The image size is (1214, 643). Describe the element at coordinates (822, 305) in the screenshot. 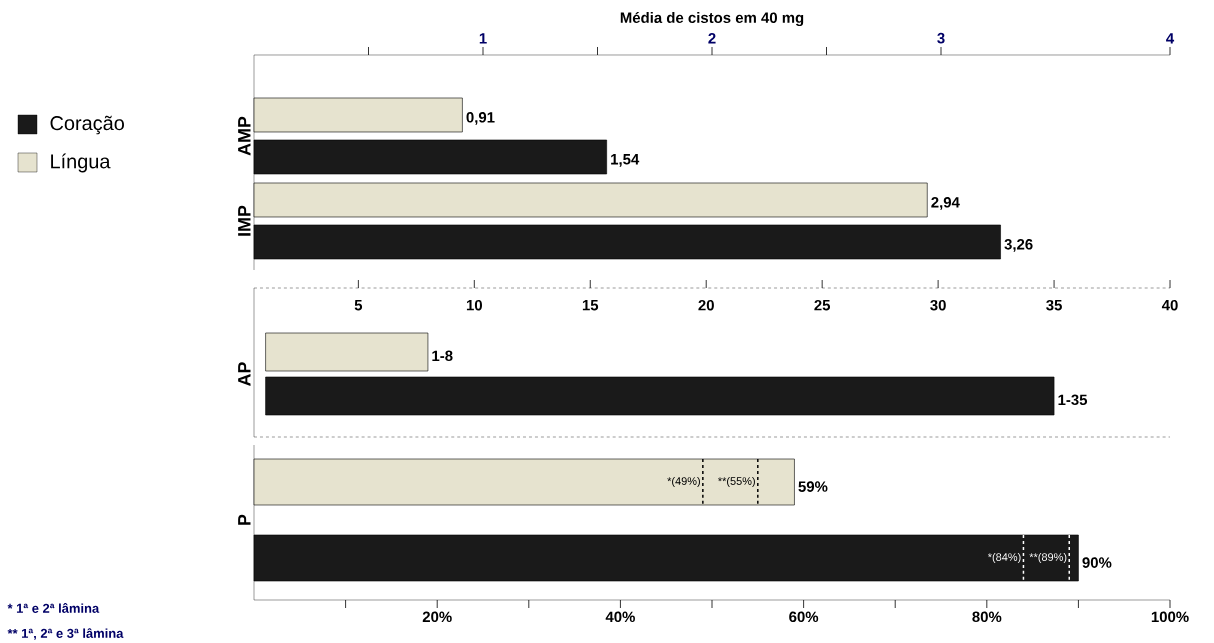

I see `x-tick-label: 25` at that location.